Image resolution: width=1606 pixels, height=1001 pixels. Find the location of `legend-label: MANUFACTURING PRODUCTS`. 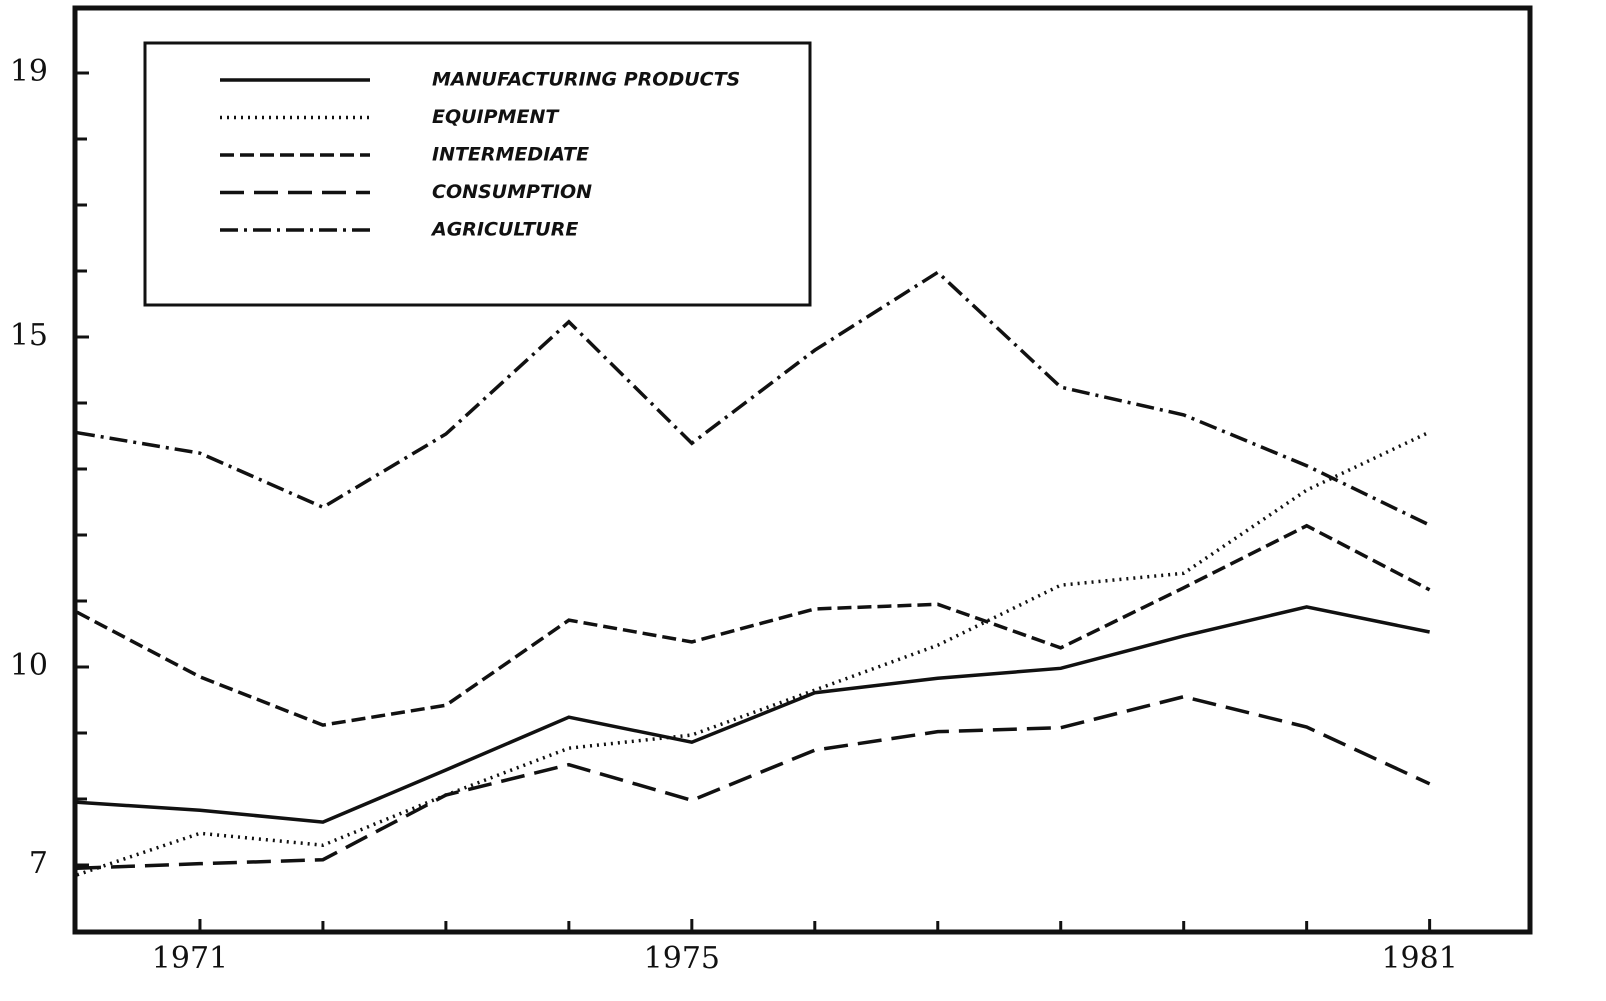

legend-label: MANUFACTURING PRODUCTS is located at coordinates (586, 80).